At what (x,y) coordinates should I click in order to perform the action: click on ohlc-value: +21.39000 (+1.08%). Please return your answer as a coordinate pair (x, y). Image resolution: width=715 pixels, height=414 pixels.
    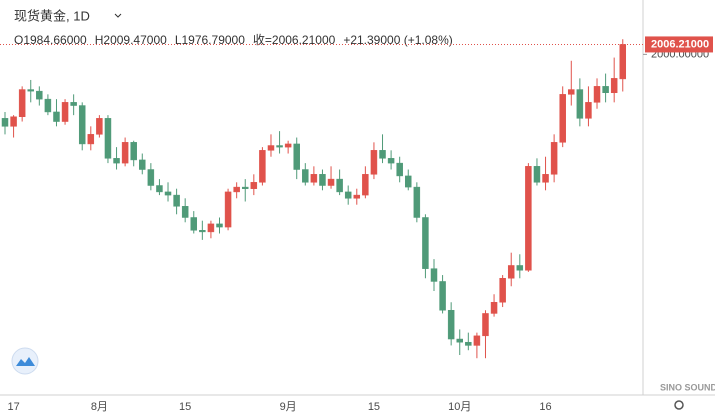
    Looking at the image, I should click on (397, 40).